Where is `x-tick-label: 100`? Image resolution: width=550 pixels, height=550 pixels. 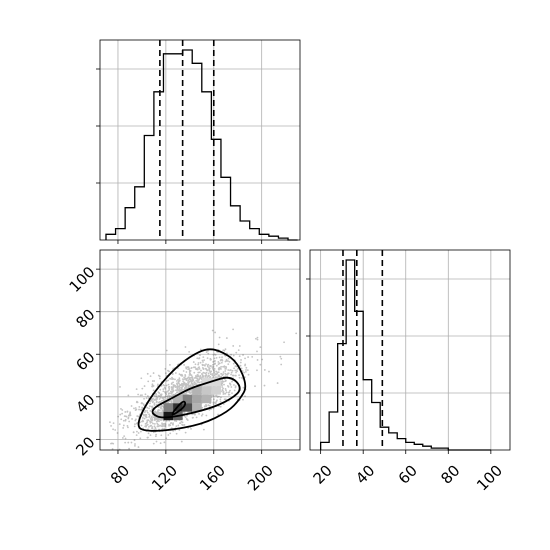 x-tick-label: 100 is located at coordinates (489, 478).